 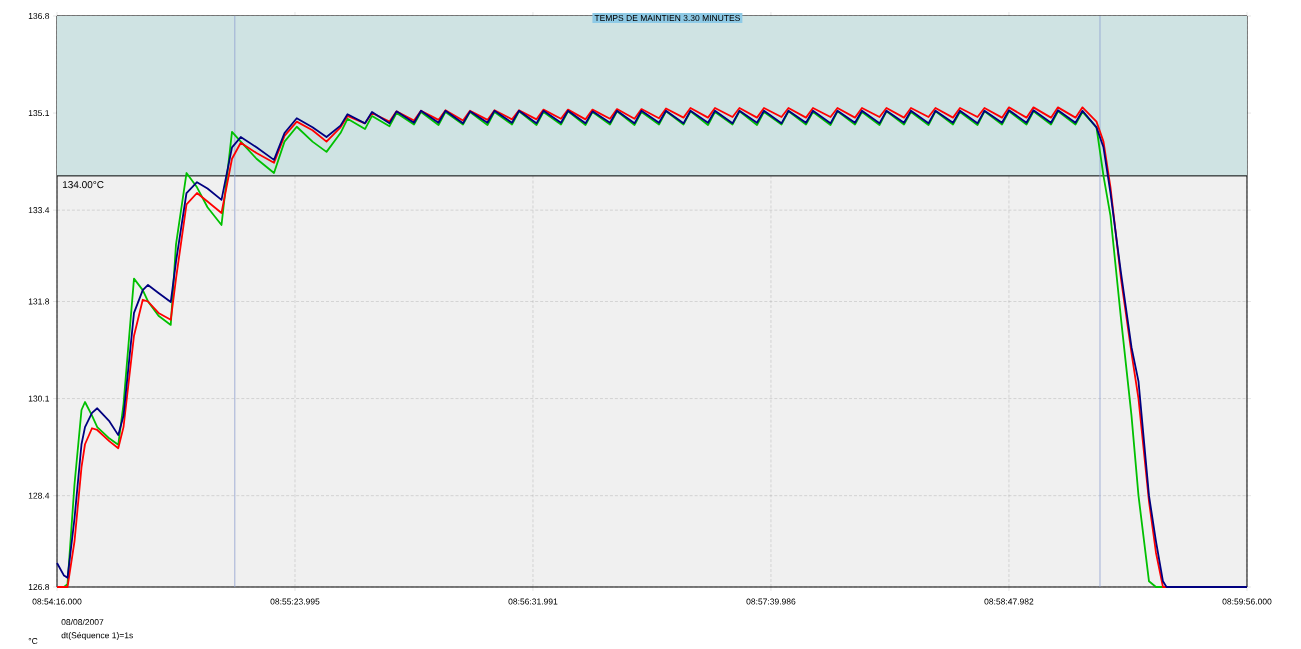 What do you see at coordinates (39, 586) in the screenshot?
I see `y-tick-label: 126.8` at bounding box center [39, 586].